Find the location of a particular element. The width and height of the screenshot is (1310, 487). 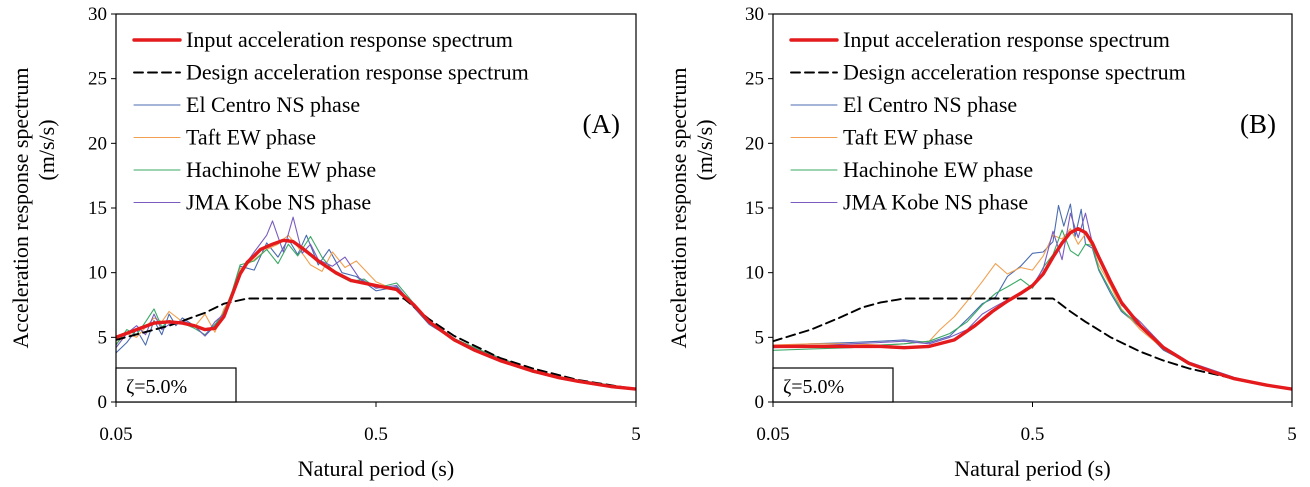

series-group is located at coordinates (376, 303).